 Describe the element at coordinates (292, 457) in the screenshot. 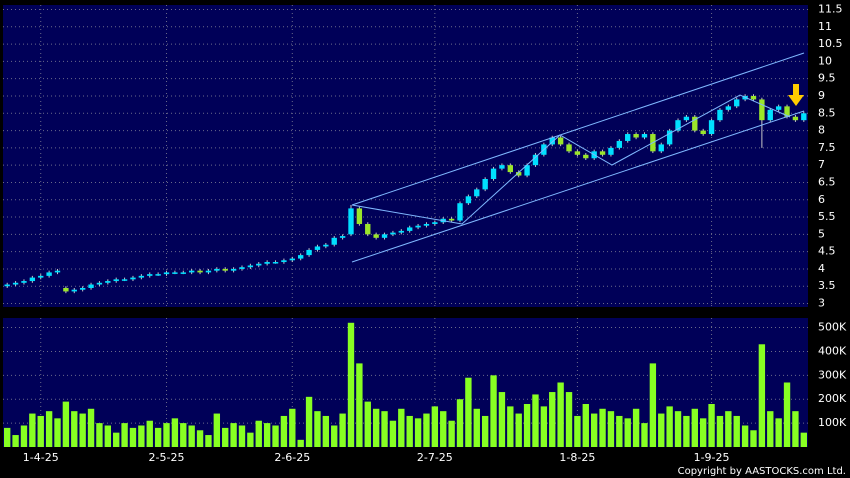

I see `x-tick-label: 2-6-25` at that location.